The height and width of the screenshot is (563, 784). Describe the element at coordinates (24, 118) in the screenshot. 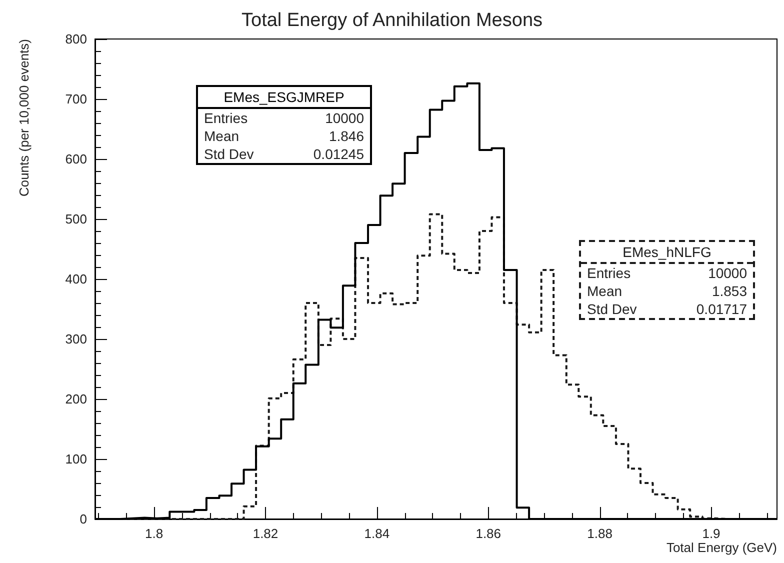

I see `y-axis-title: Counts (per 10,000 events)` at that location.